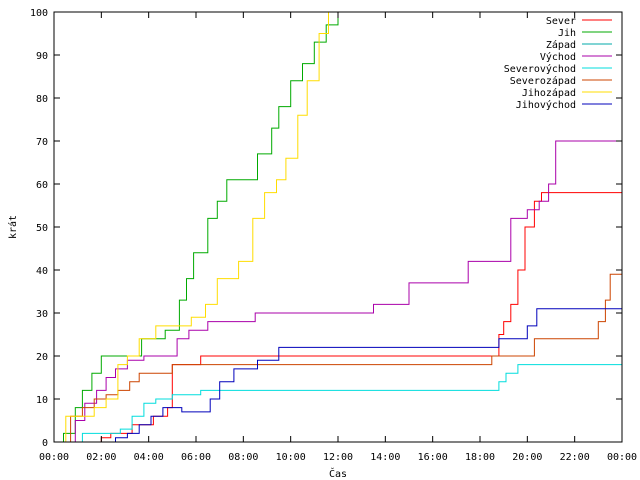 This screenshot has width=640, height=480. What do you see at coordinates (42, 314) in the screenshot?
I see `y-tick-label: 30` at bounding box center [42, 314].